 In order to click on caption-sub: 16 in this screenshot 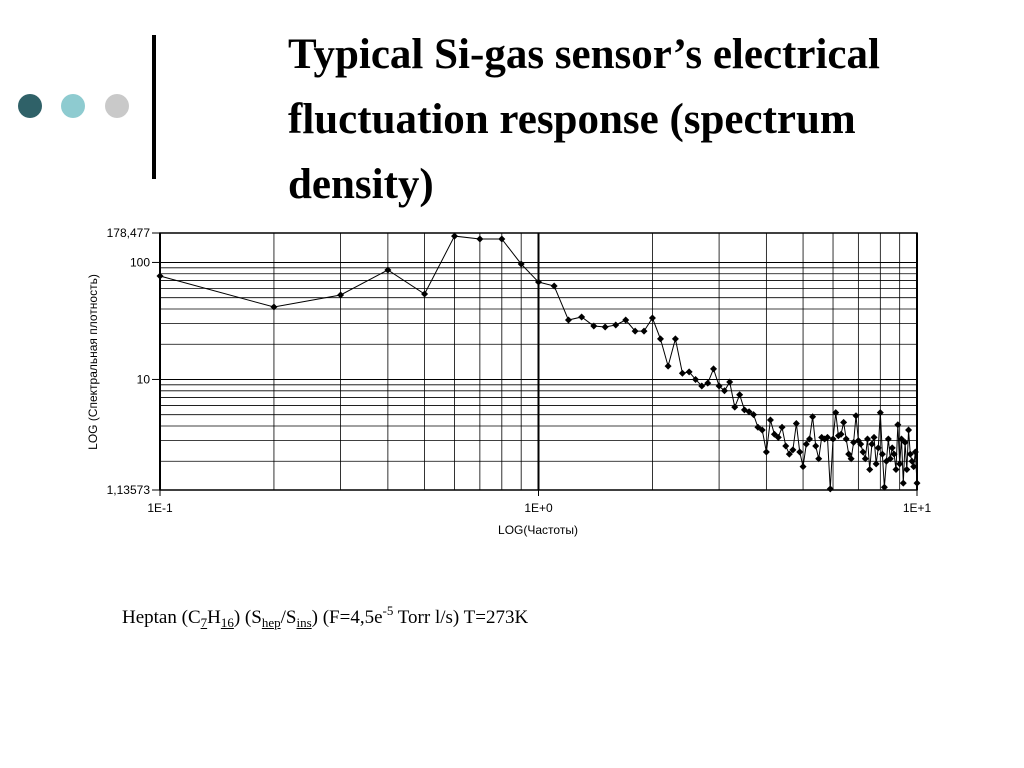, I will do `click(227, 622)`.